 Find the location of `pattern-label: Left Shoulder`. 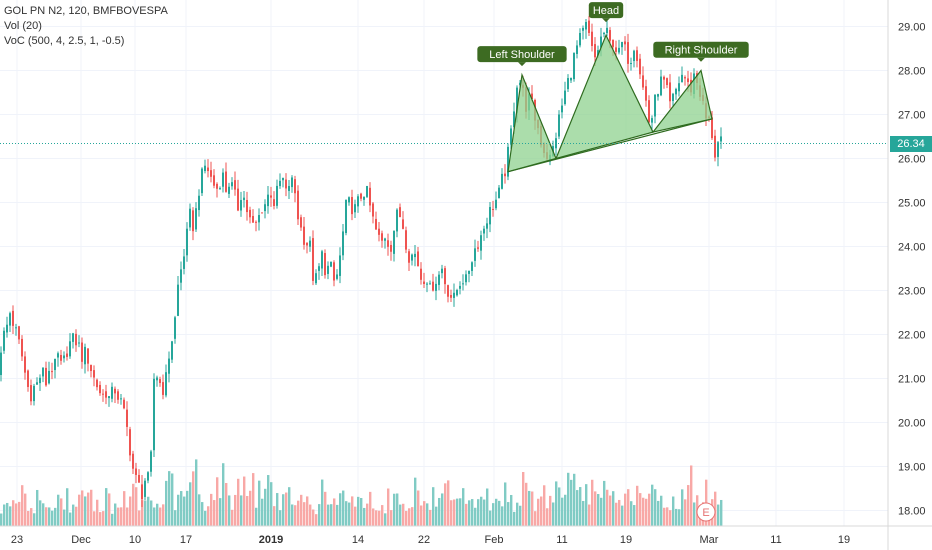

pattern-label: Left Shoulder is located at coordinates (522, 56).